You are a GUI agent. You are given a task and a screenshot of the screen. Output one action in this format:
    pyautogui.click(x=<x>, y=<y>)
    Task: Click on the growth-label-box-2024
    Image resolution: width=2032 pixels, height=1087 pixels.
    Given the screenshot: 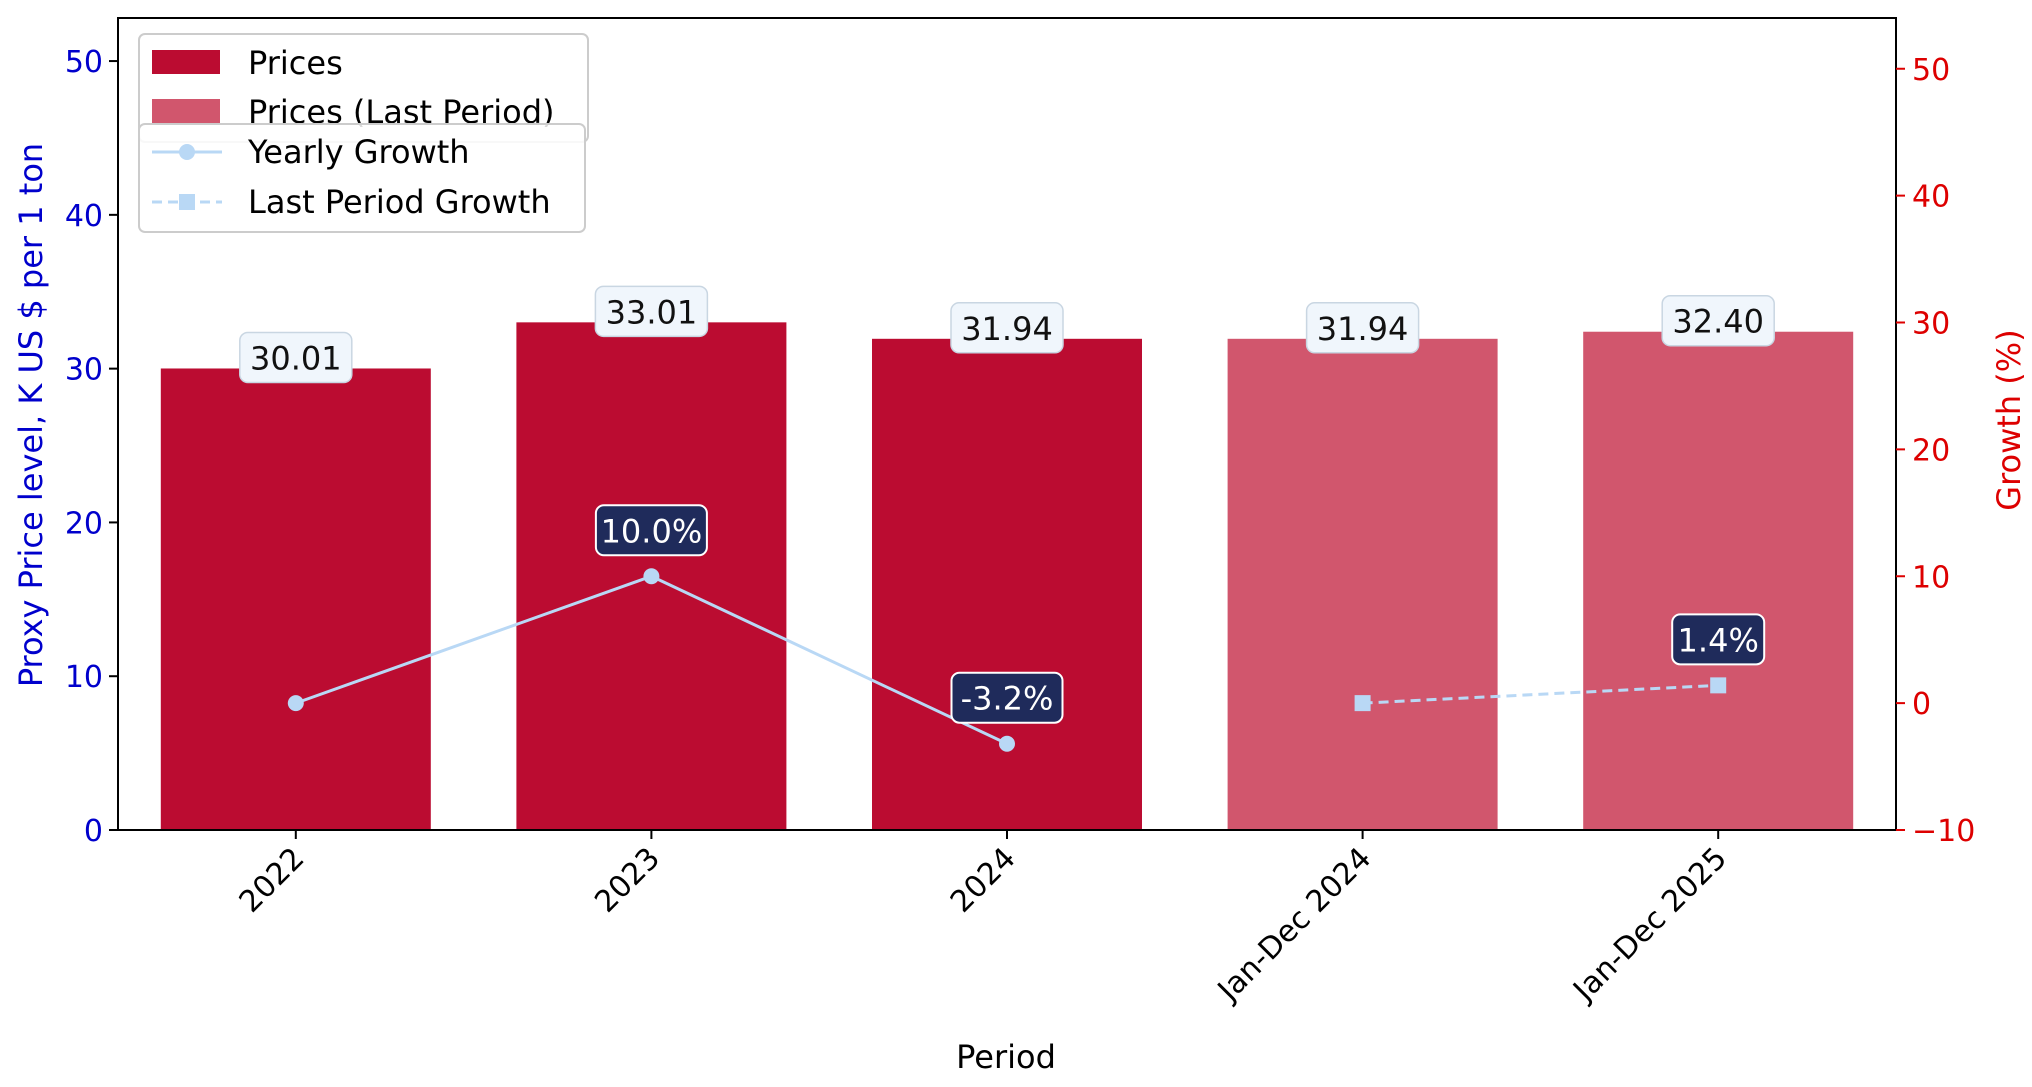 What is the action you would take?
    pyautogui.click(x=1007, y=697)
    